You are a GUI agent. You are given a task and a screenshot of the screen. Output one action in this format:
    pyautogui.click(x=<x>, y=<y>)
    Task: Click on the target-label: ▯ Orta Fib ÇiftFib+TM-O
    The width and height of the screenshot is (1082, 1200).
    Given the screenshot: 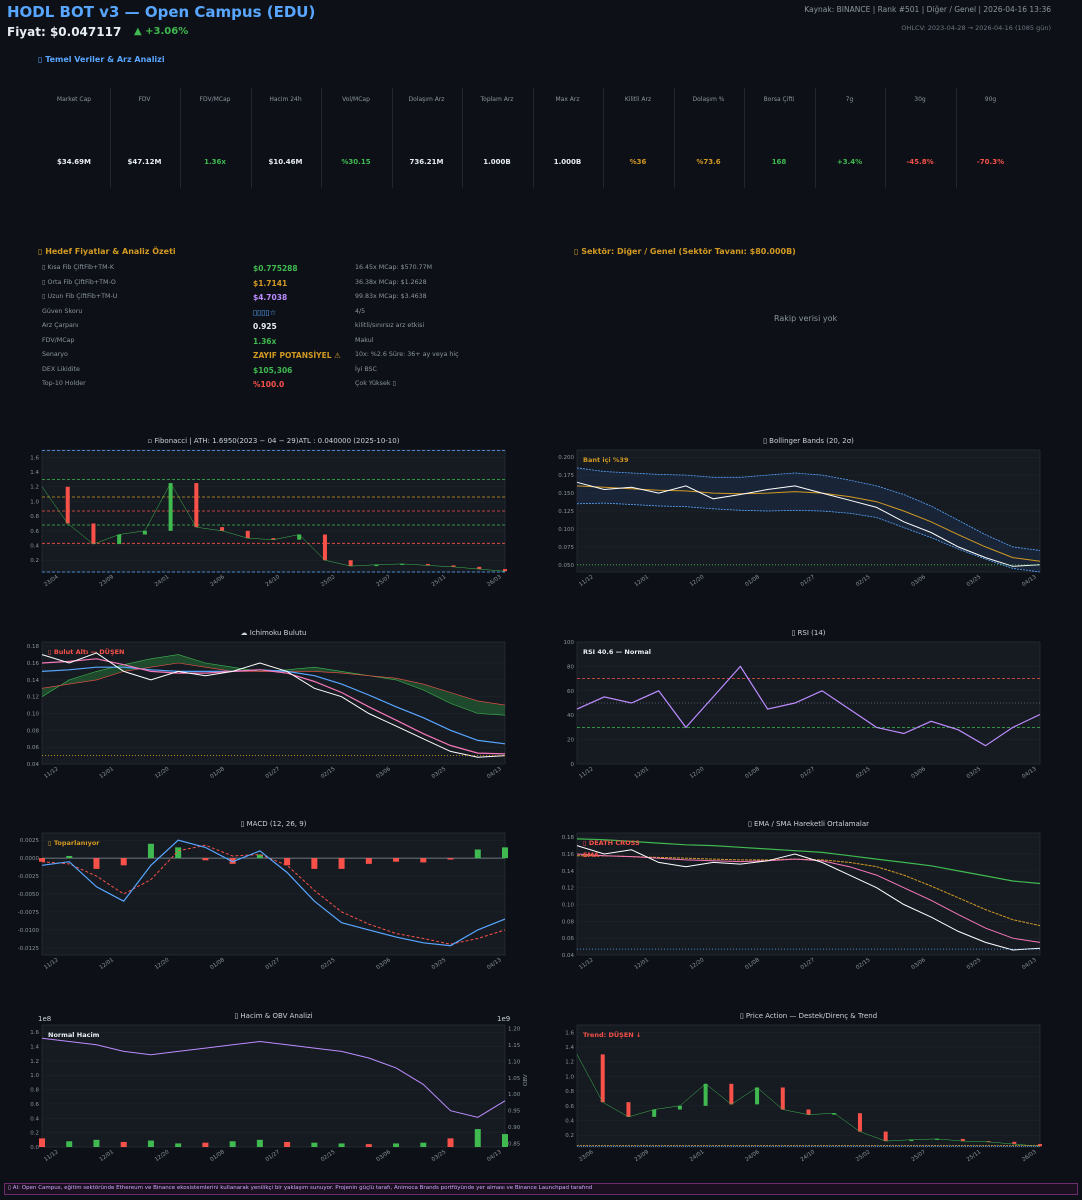 What is the action you would take?
    pyautogui.click(x=79, y=282)
    